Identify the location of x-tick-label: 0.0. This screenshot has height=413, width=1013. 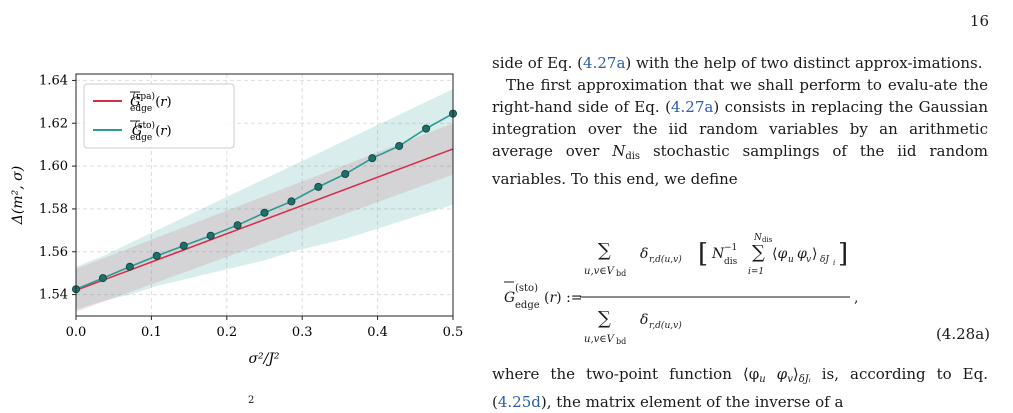
(76, 332).